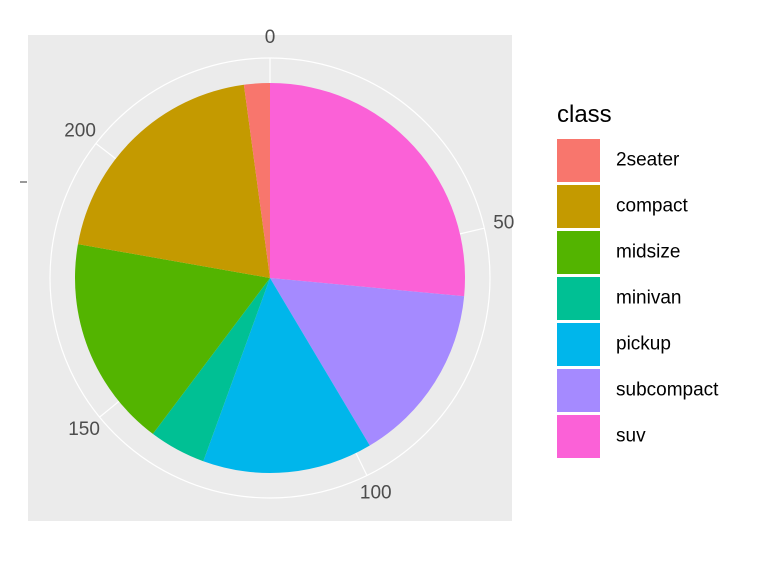 The width and height of the screenshot is (768, 576). Describe the element at coordinates (652, 206) in the screenshot. I see `legend-label: compact` at that location.